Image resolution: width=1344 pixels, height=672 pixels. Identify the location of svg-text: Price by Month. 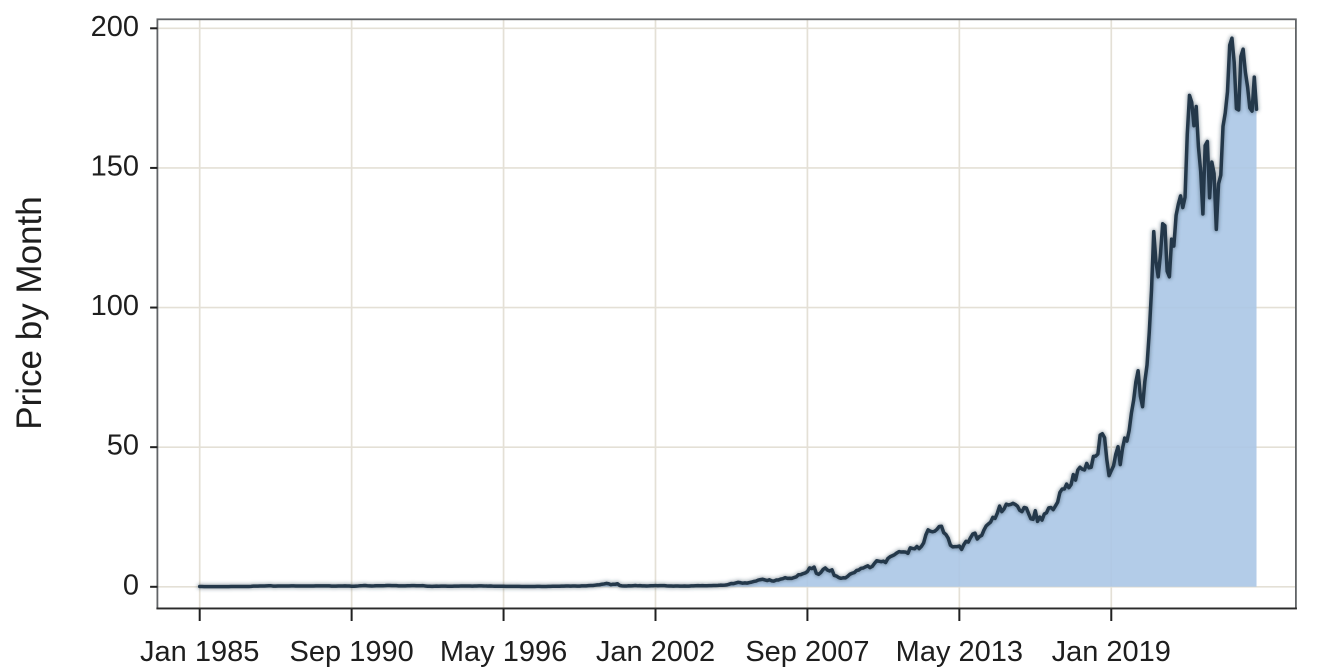
(29, 312).